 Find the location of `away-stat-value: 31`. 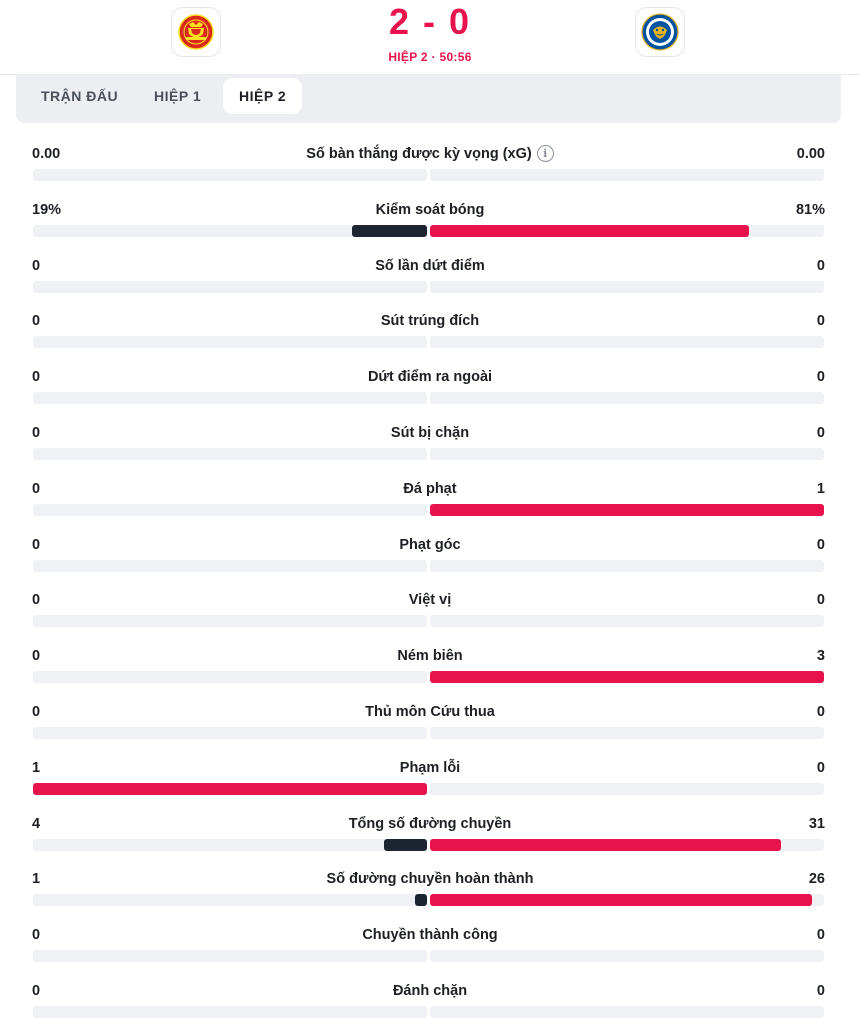

away-stat-value: 31 is located at coordinates (816, 823).